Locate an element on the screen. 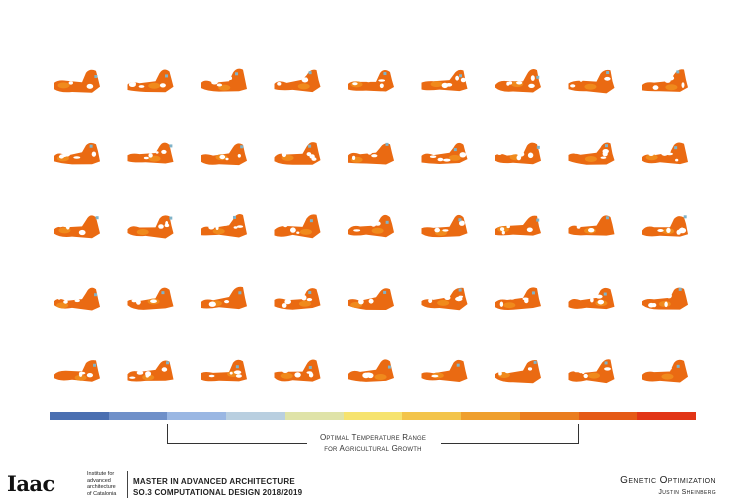 The width and height of the screenshot is (730, 501). iaac-logo: Iaac is located at coordinates (31, 483).